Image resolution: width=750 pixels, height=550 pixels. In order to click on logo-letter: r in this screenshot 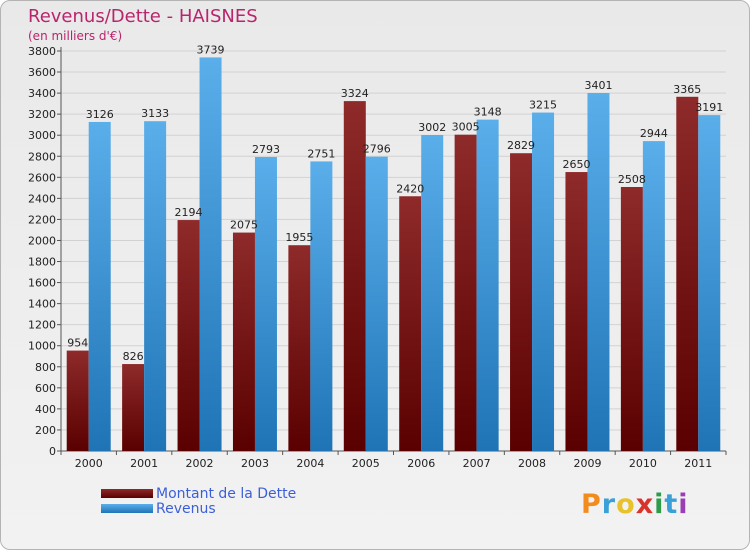, I will do `click(609, 504)`.